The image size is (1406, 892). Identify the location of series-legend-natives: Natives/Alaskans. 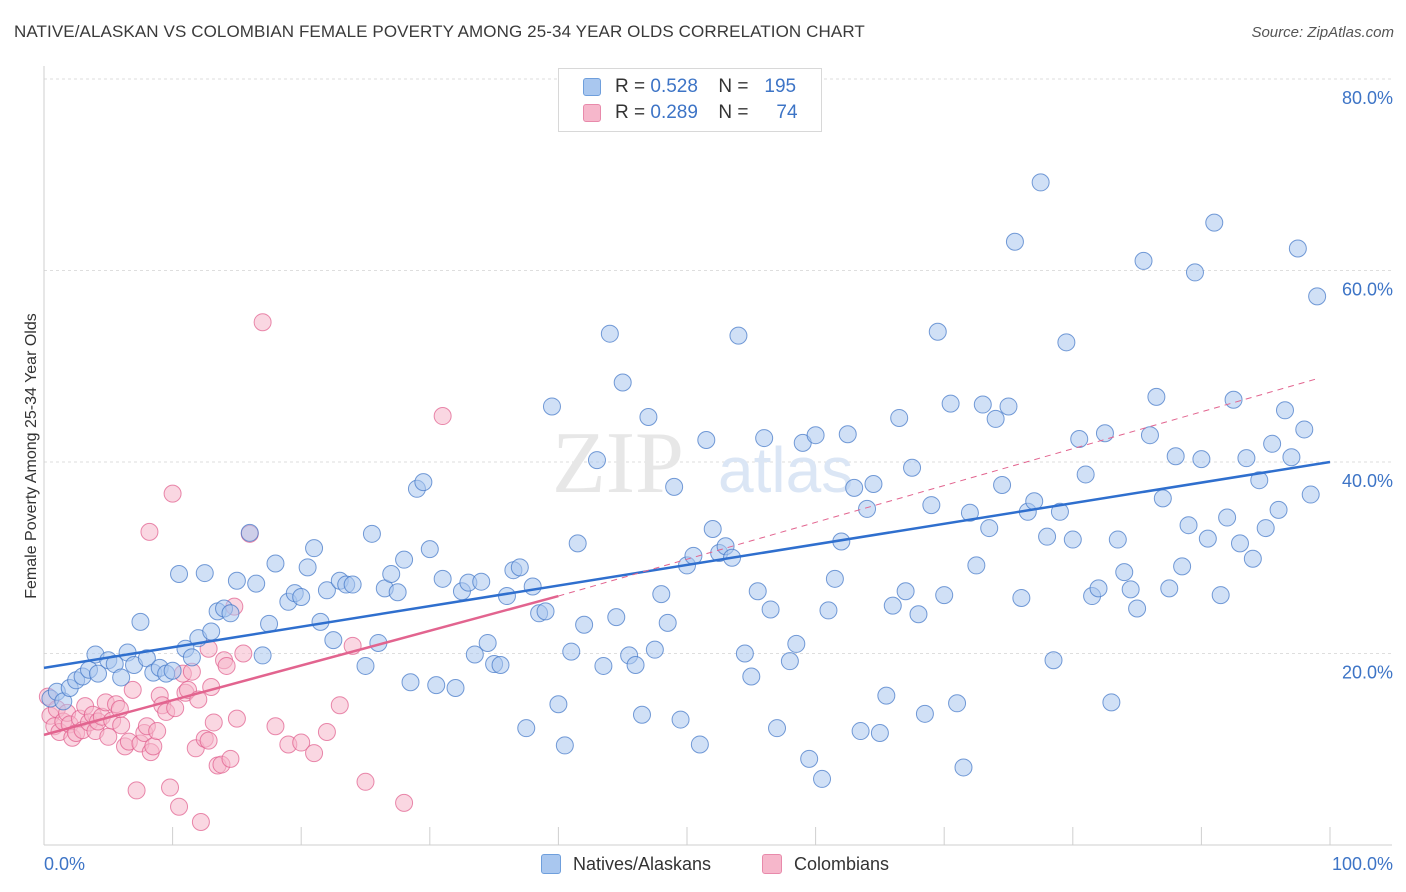
(626, 864).